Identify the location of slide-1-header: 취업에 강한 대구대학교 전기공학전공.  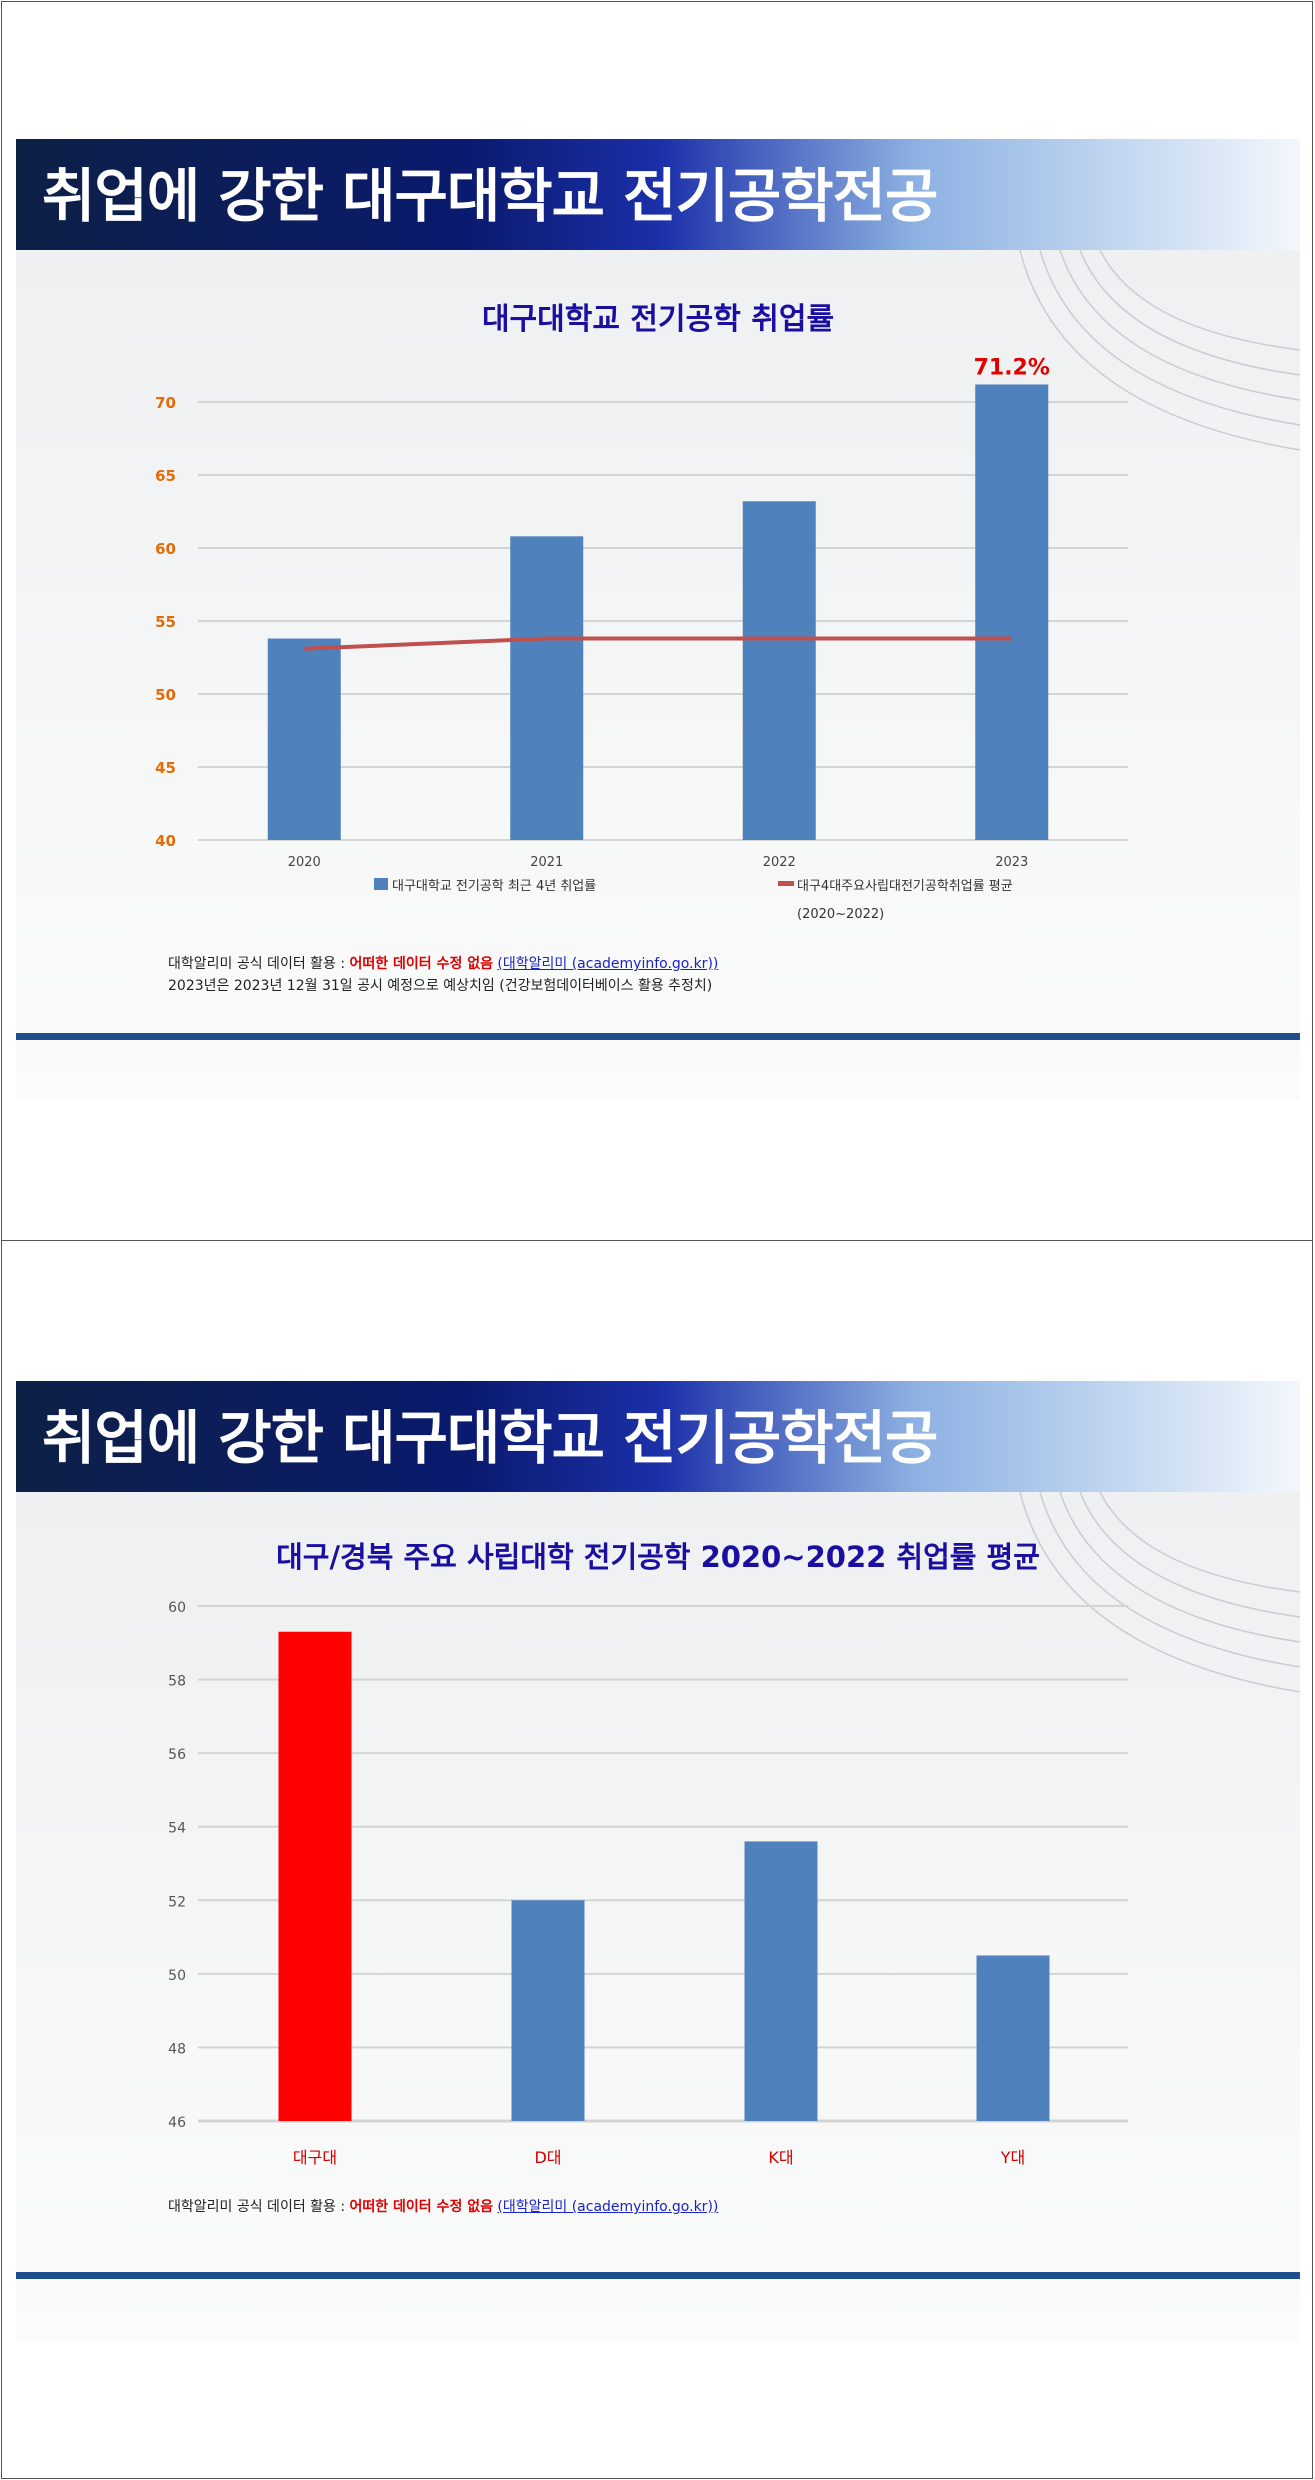
(658, 194).